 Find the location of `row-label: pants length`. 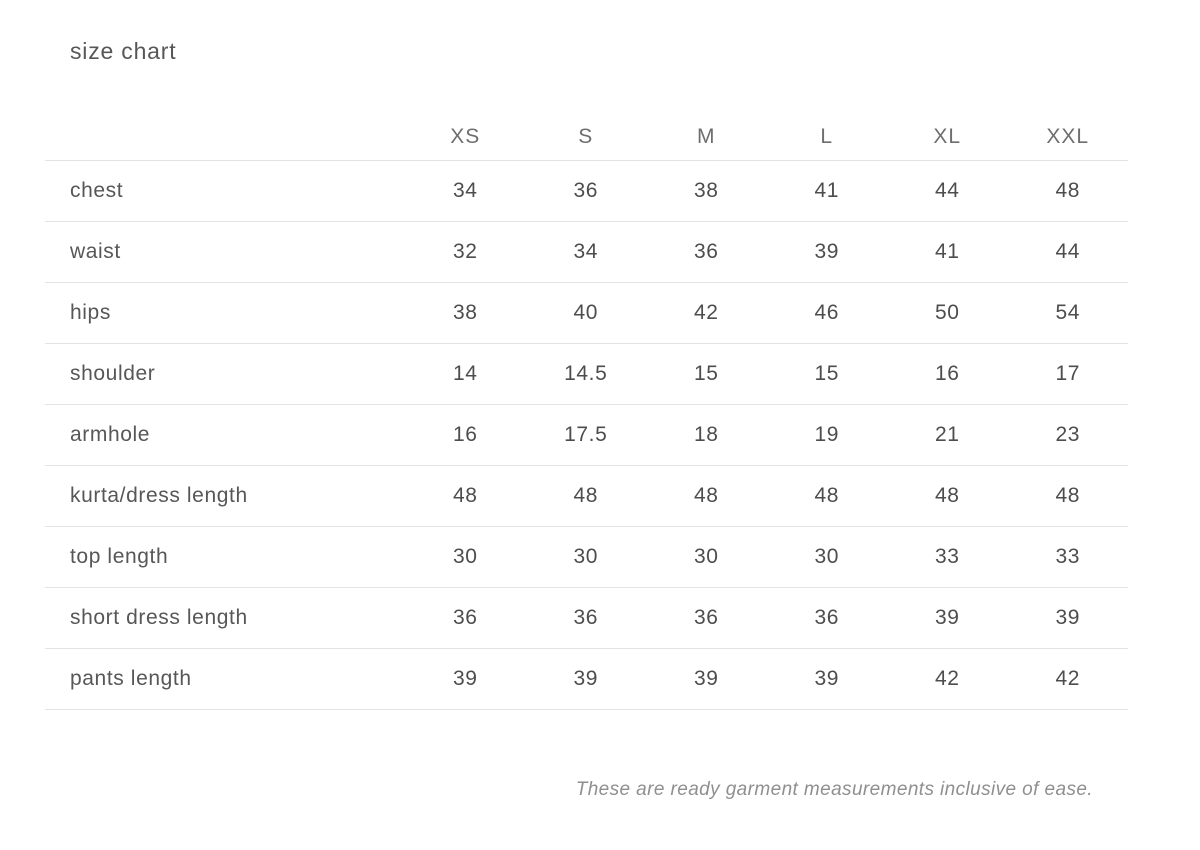

row-label: pants length is located at coordinates (131, 678).